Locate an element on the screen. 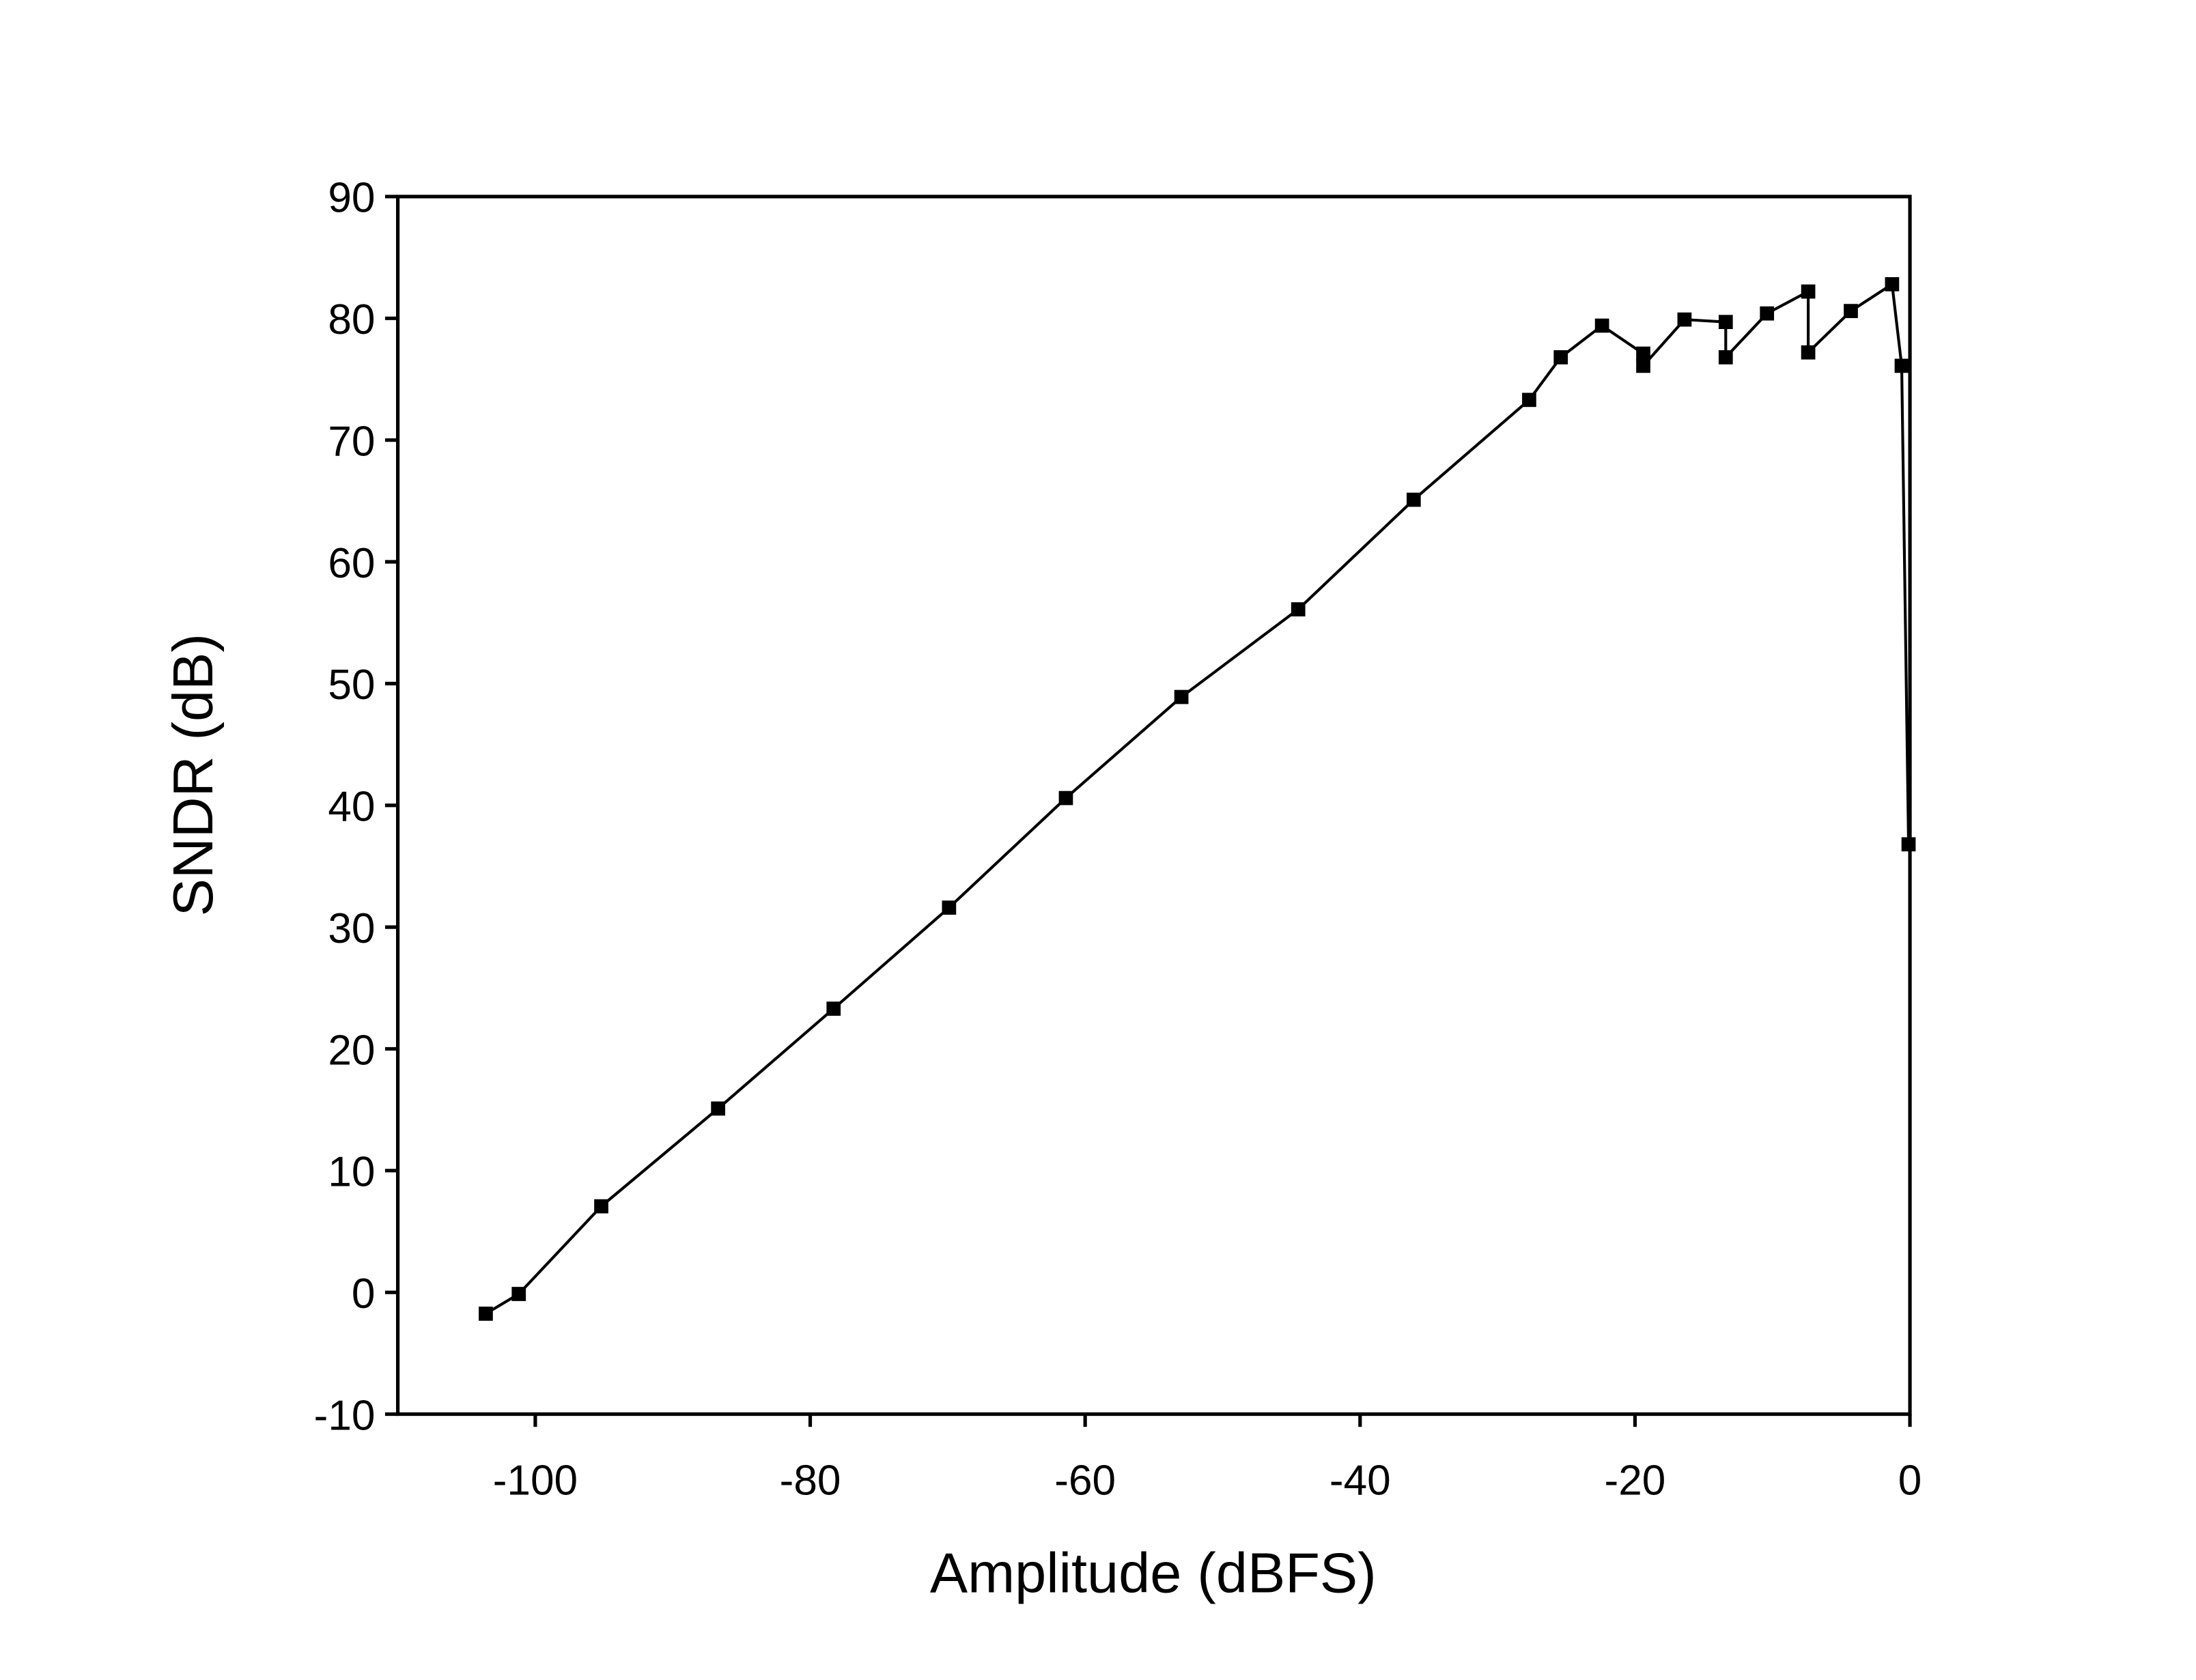  y-tick-label: 50 is located at coordinates (352, 685).